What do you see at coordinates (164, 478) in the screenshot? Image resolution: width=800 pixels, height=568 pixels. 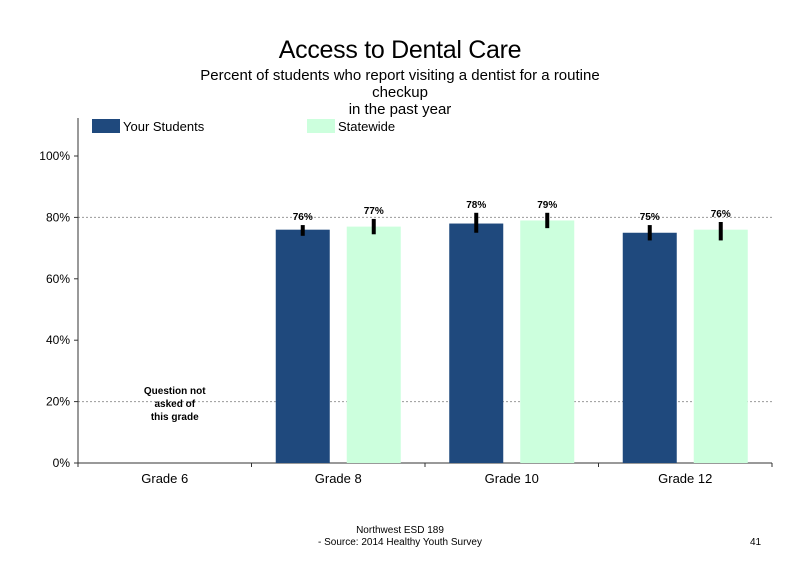 I see `x-tick-label: Grade 6` at bounding box center [164, 478].